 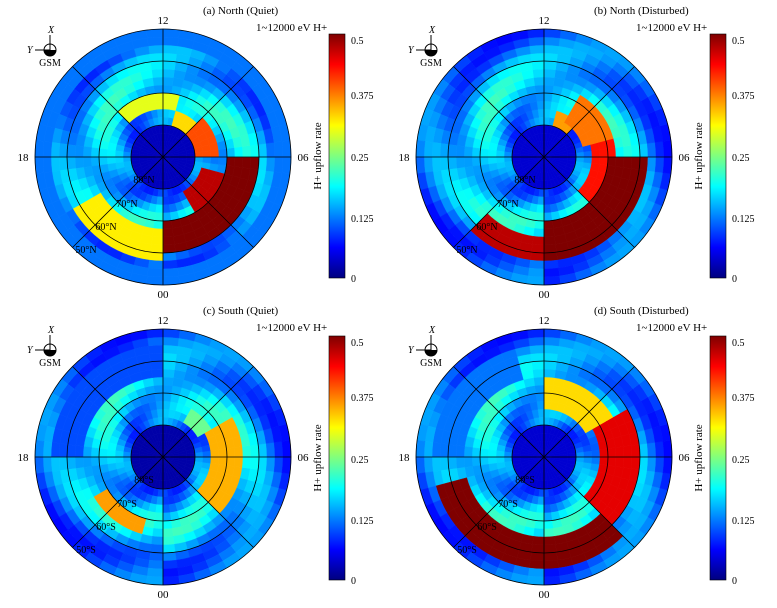 What do you see at coordinates (362, 398) in the screenshot?
I see `colorbar-tick: 0.375` at bounding box center [362, 398].